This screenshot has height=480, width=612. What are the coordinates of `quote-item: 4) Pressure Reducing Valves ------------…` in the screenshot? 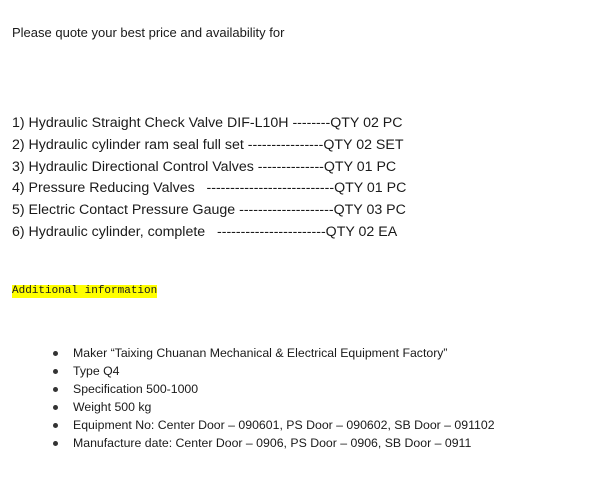 It's located at (209, 188).